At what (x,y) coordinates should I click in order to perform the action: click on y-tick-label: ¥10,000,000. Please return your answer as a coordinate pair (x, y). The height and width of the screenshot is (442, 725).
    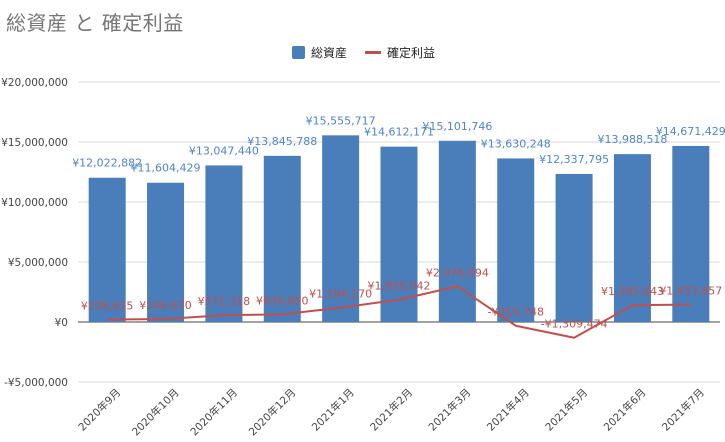
    Looking at the image, I should click on (34, 203).